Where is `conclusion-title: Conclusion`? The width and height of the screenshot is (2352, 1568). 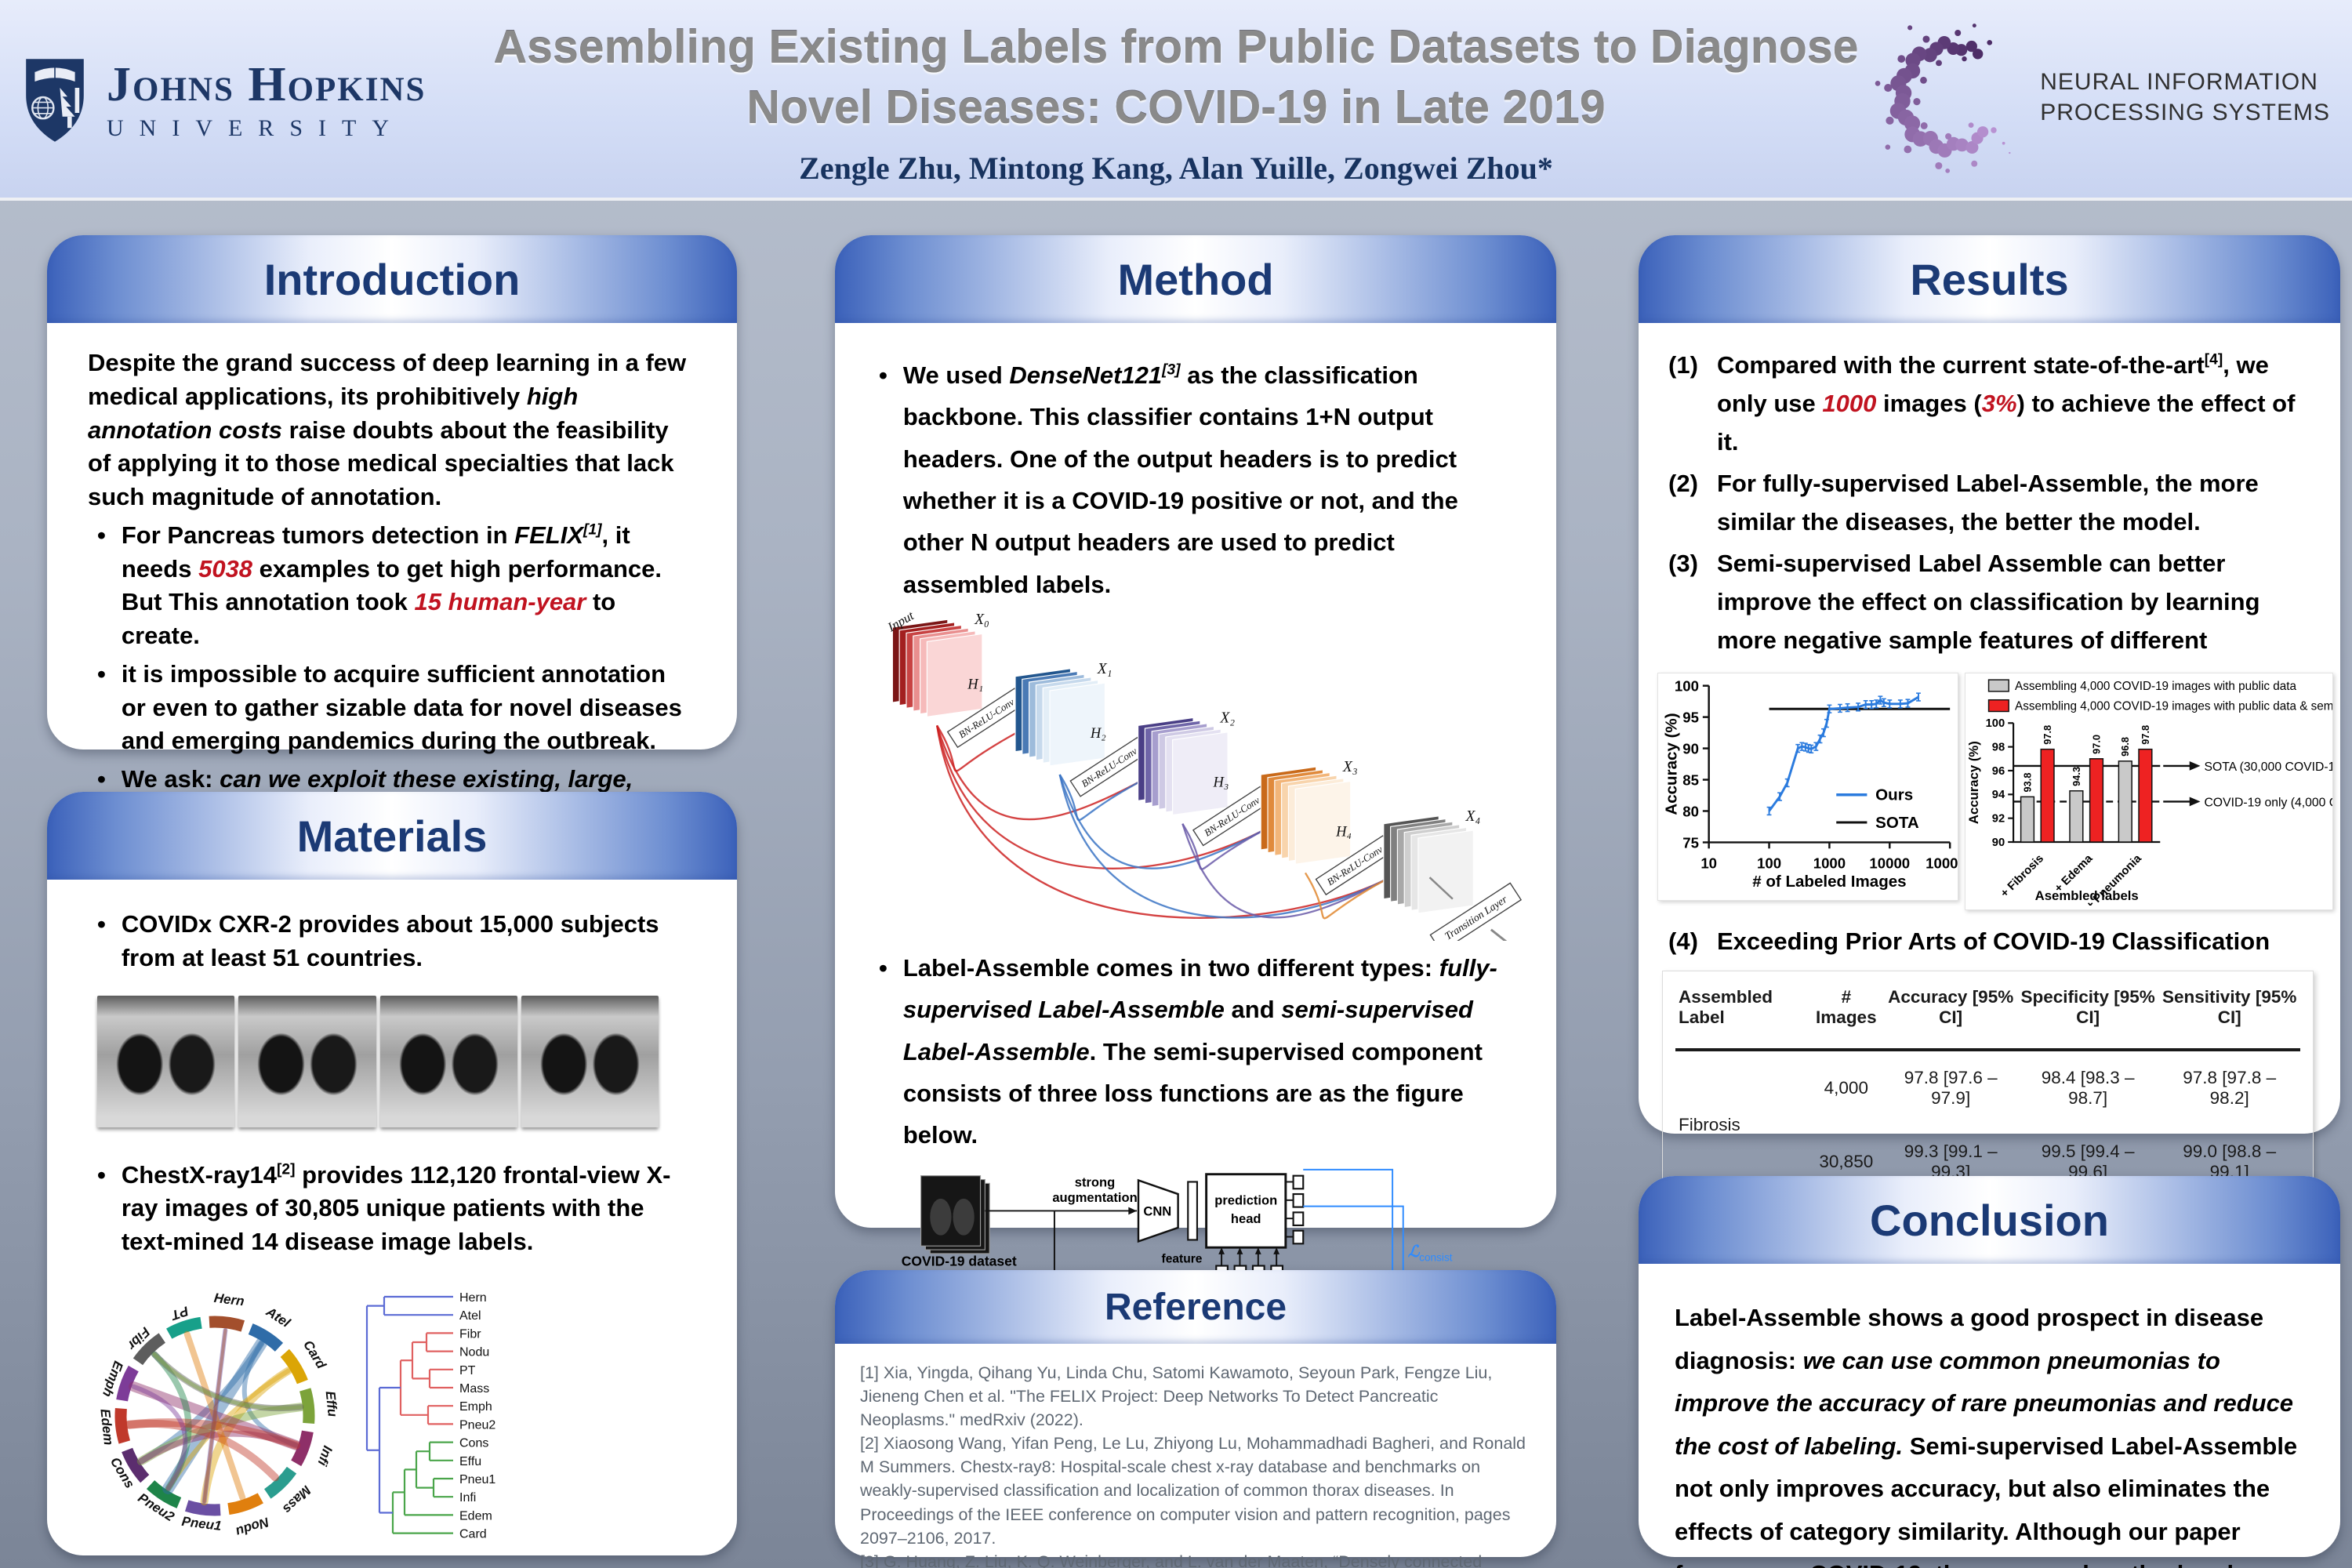
conclusion-title: Conclusion is located at coordinates (1989, 1220).